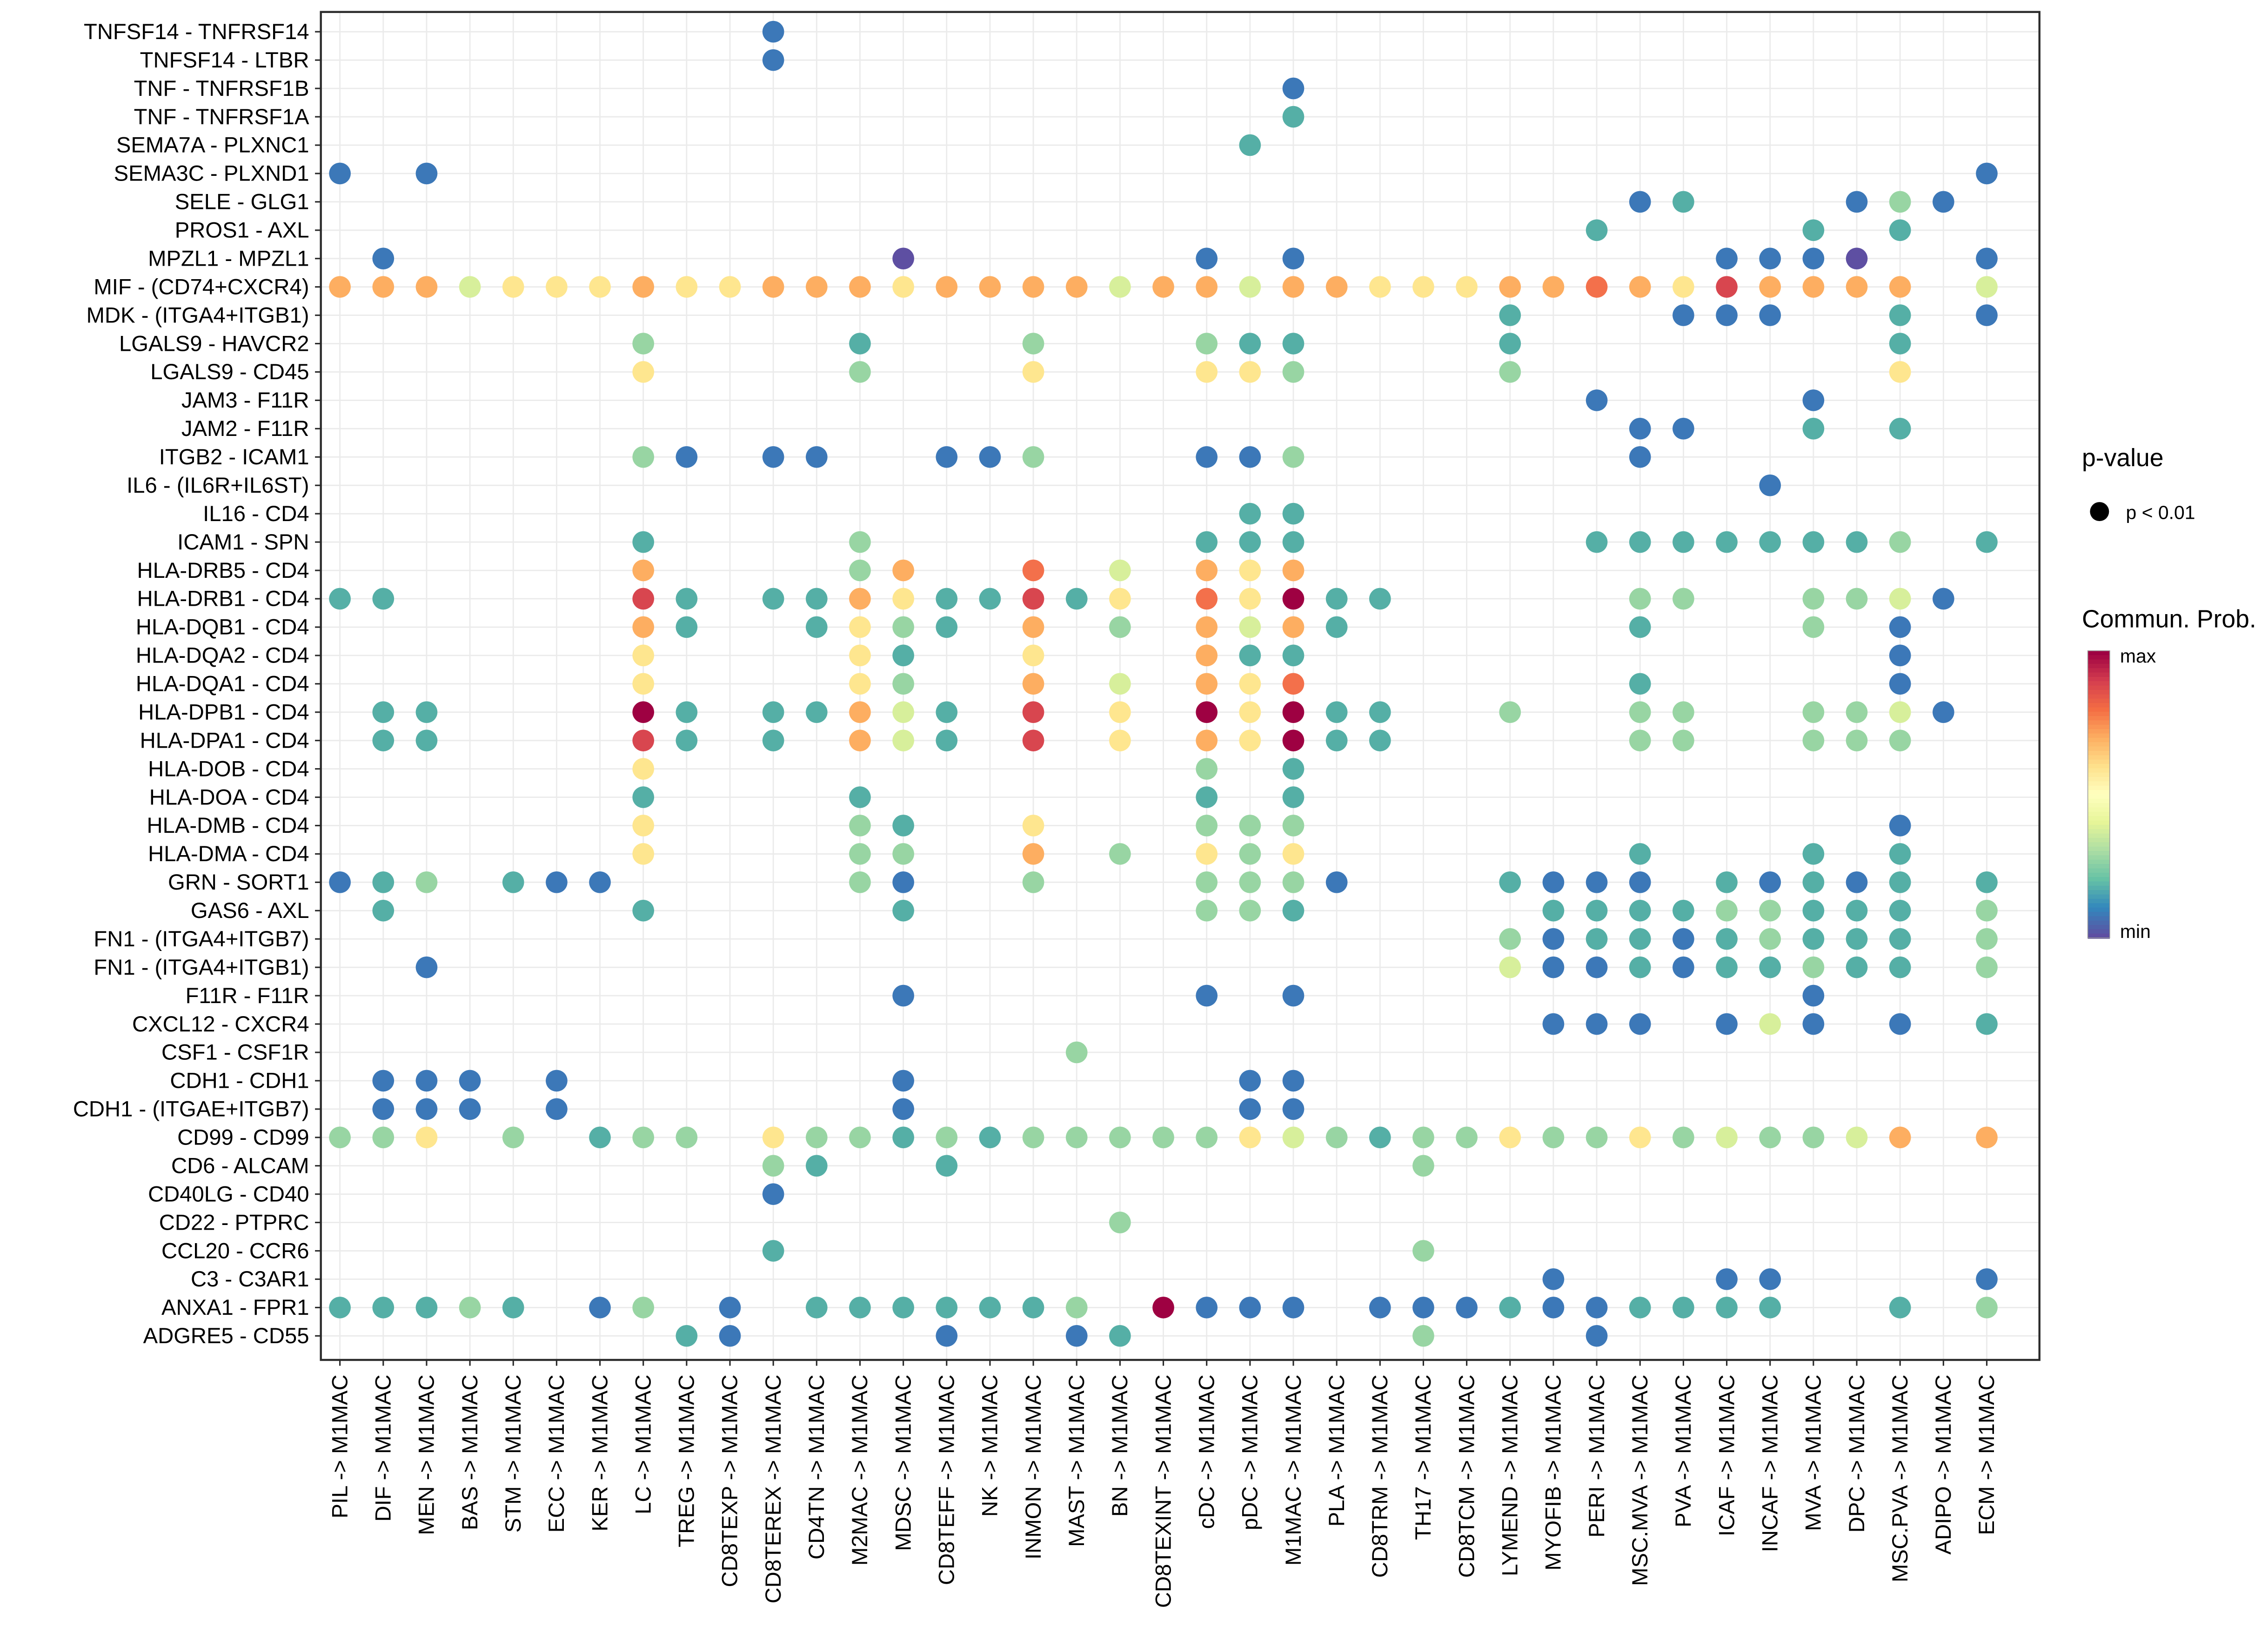 The width and height of the screenshot is (2268, 1640). What do you see at coordinates (513, 1453) in the screenshot?
I see `x-axis-label: STM -> M1MAC` at bounding box center [513, 1453].